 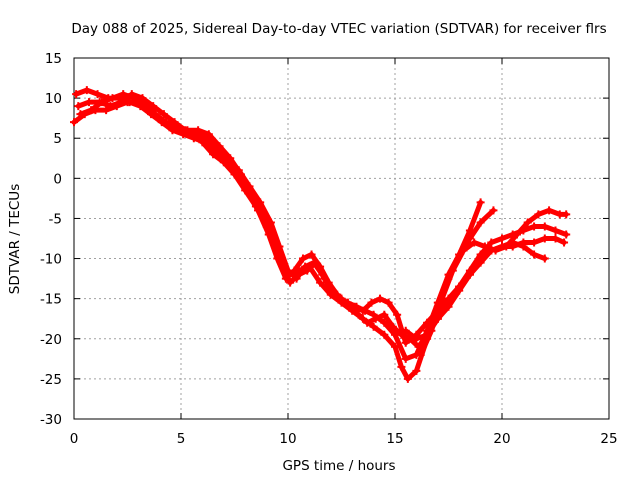 What do you see at coordinates (57, 139) in the screenshot?
I see `y-tick-label: 5` at bounding box center [57, 139].